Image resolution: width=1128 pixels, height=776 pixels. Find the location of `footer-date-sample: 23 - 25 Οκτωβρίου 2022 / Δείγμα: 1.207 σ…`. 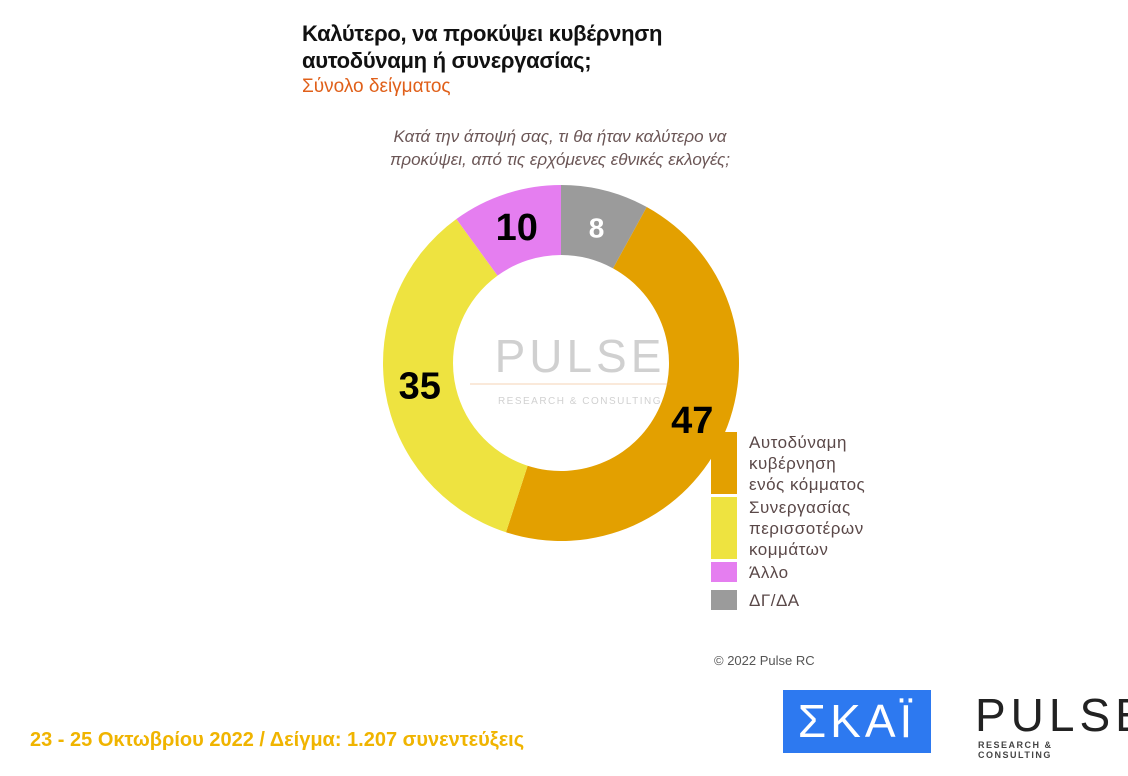

footer-date-sample: 23 - 25 Οκτωβρίου 2022 / Δείγμα: 1.207 σ… is located at coordinates (277, 740).